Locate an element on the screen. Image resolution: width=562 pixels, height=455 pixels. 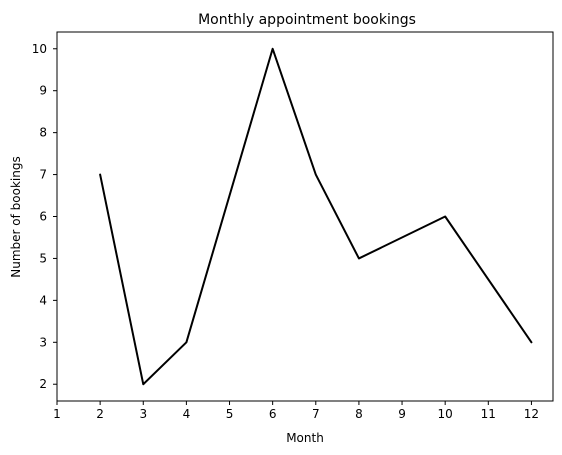
y-tick-label: 10 is located at coordinates (39, 49).